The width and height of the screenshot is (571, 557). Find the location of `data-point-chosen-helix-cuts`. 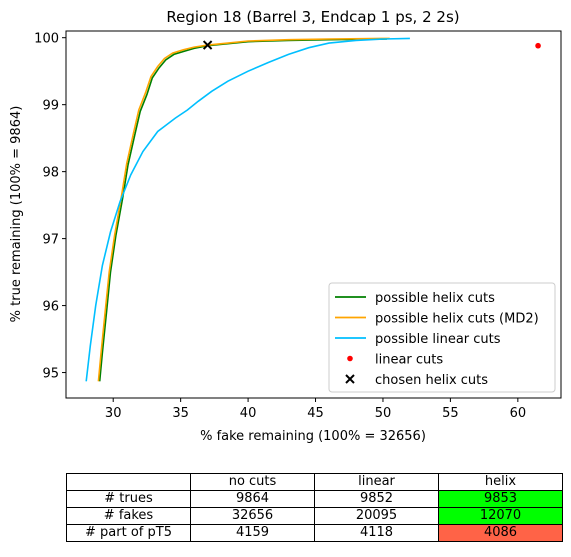

data-point-chosen-helix-cuts is located at coordinates (207, 45).